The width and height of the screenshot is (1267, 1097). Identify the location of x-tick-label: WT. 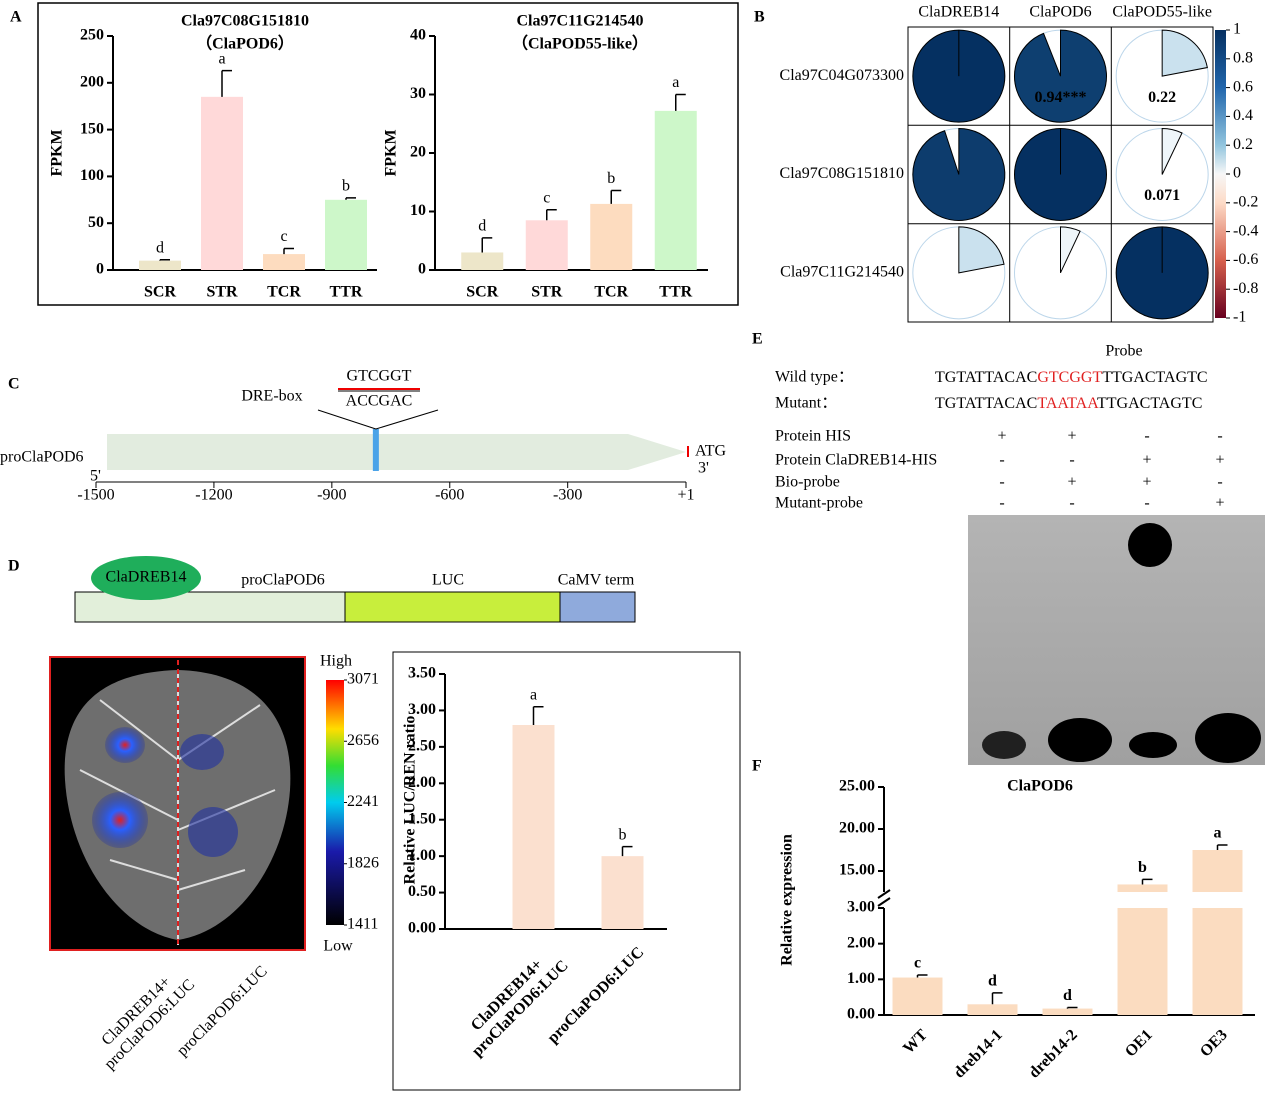
(915, 1041).